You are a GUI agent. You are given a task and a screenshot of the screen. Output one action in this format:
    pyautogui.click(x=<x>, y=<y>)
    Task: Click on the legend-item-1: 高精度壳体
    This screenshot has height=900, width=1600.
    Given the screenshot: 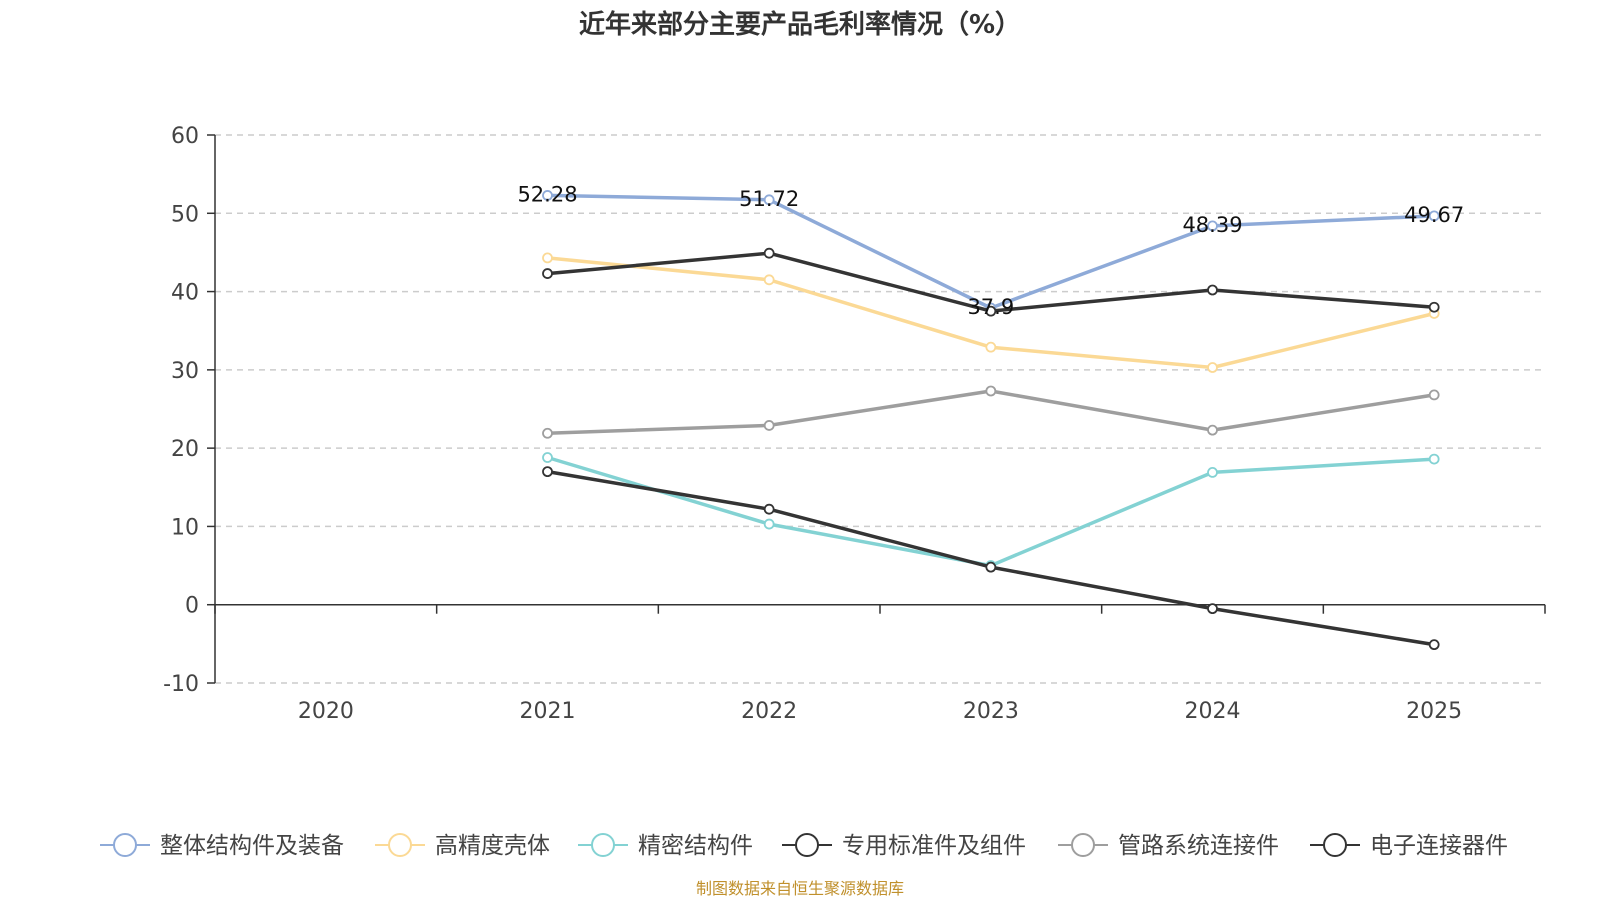 What is the action you would take?
    pyautogui.click(x=462, y=846)
    